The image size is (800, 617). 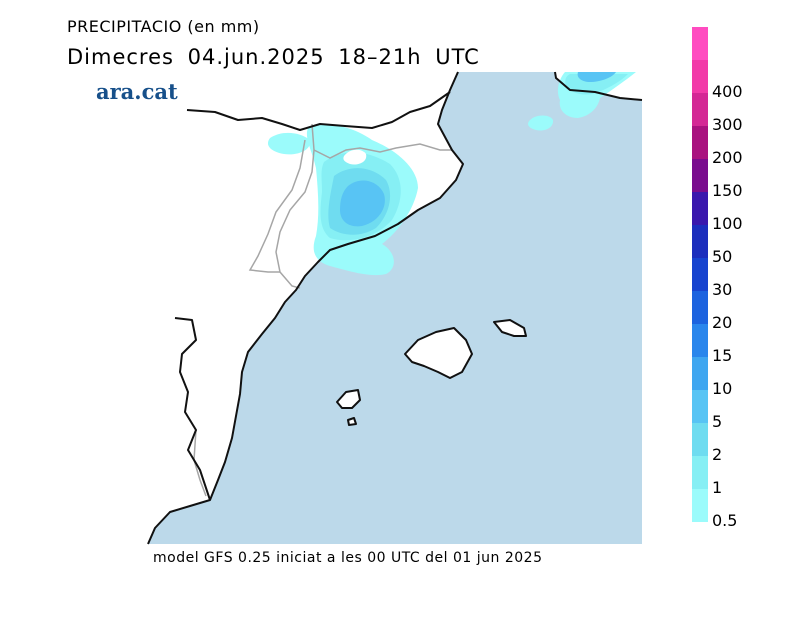 I want to click on formentera, so click(x=352, y=421).